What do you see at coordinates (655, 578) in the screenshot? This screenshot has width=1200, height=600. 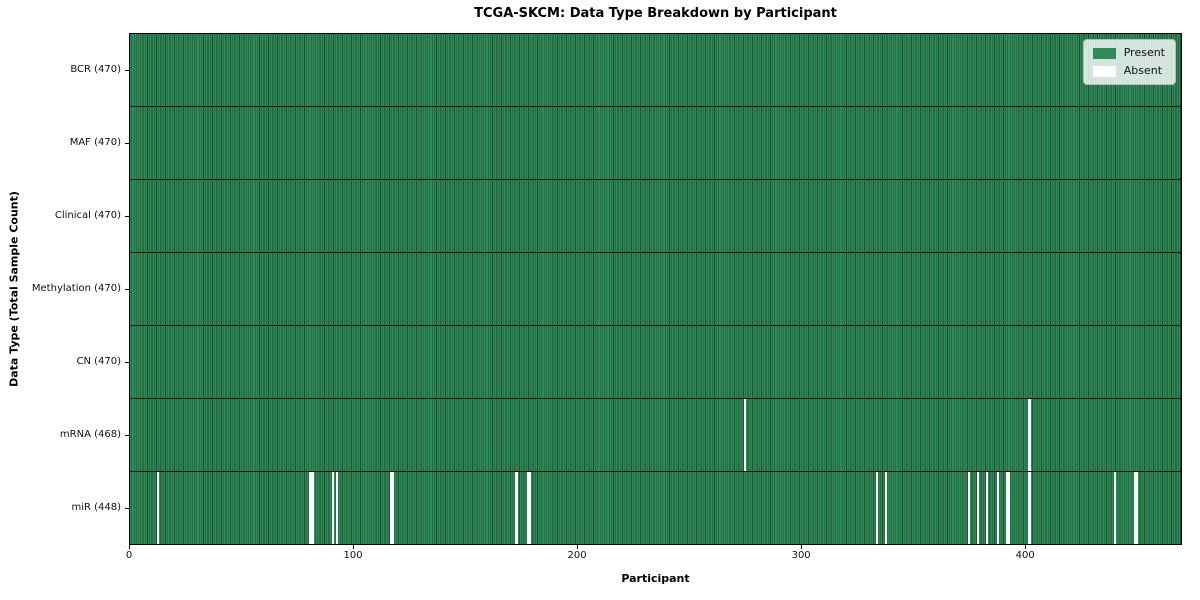 I see `x-axis-label: Participant` at bounding box center [655, 578].